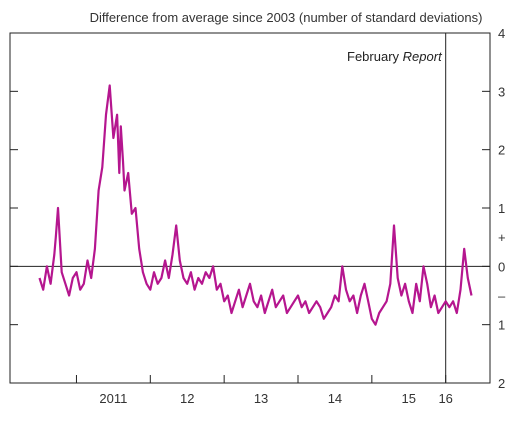 The height and width of the screenshot is (433, 520). I want to click on annotation-text: February, so click(373, 56).